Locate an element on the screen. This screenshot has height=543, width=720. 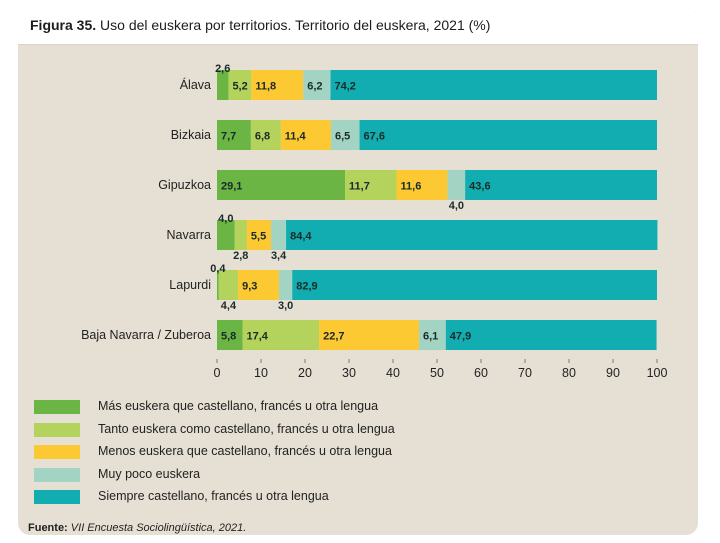
x-tick-label: 40 is located at coordinates (393, 373).